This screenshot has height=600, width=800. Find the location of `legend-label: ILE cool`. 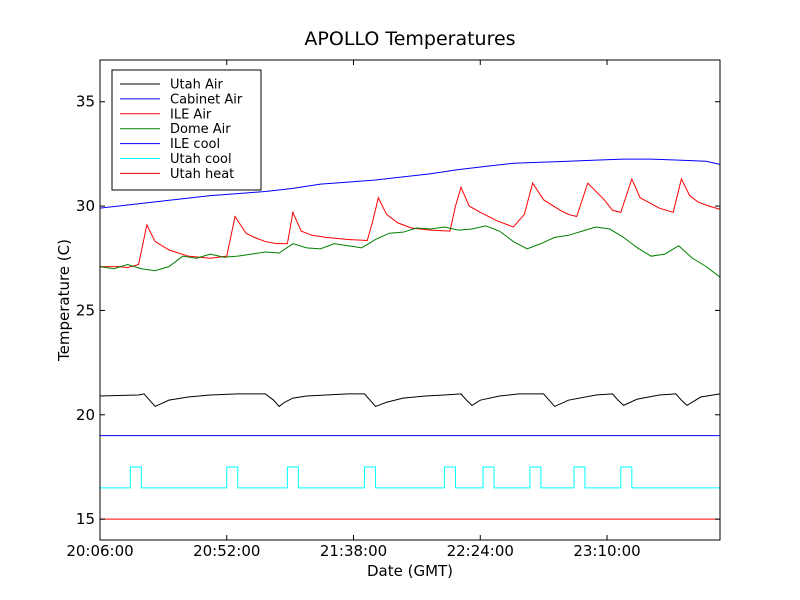

legend-label: ILE cool is located at coordinates (195, 144).